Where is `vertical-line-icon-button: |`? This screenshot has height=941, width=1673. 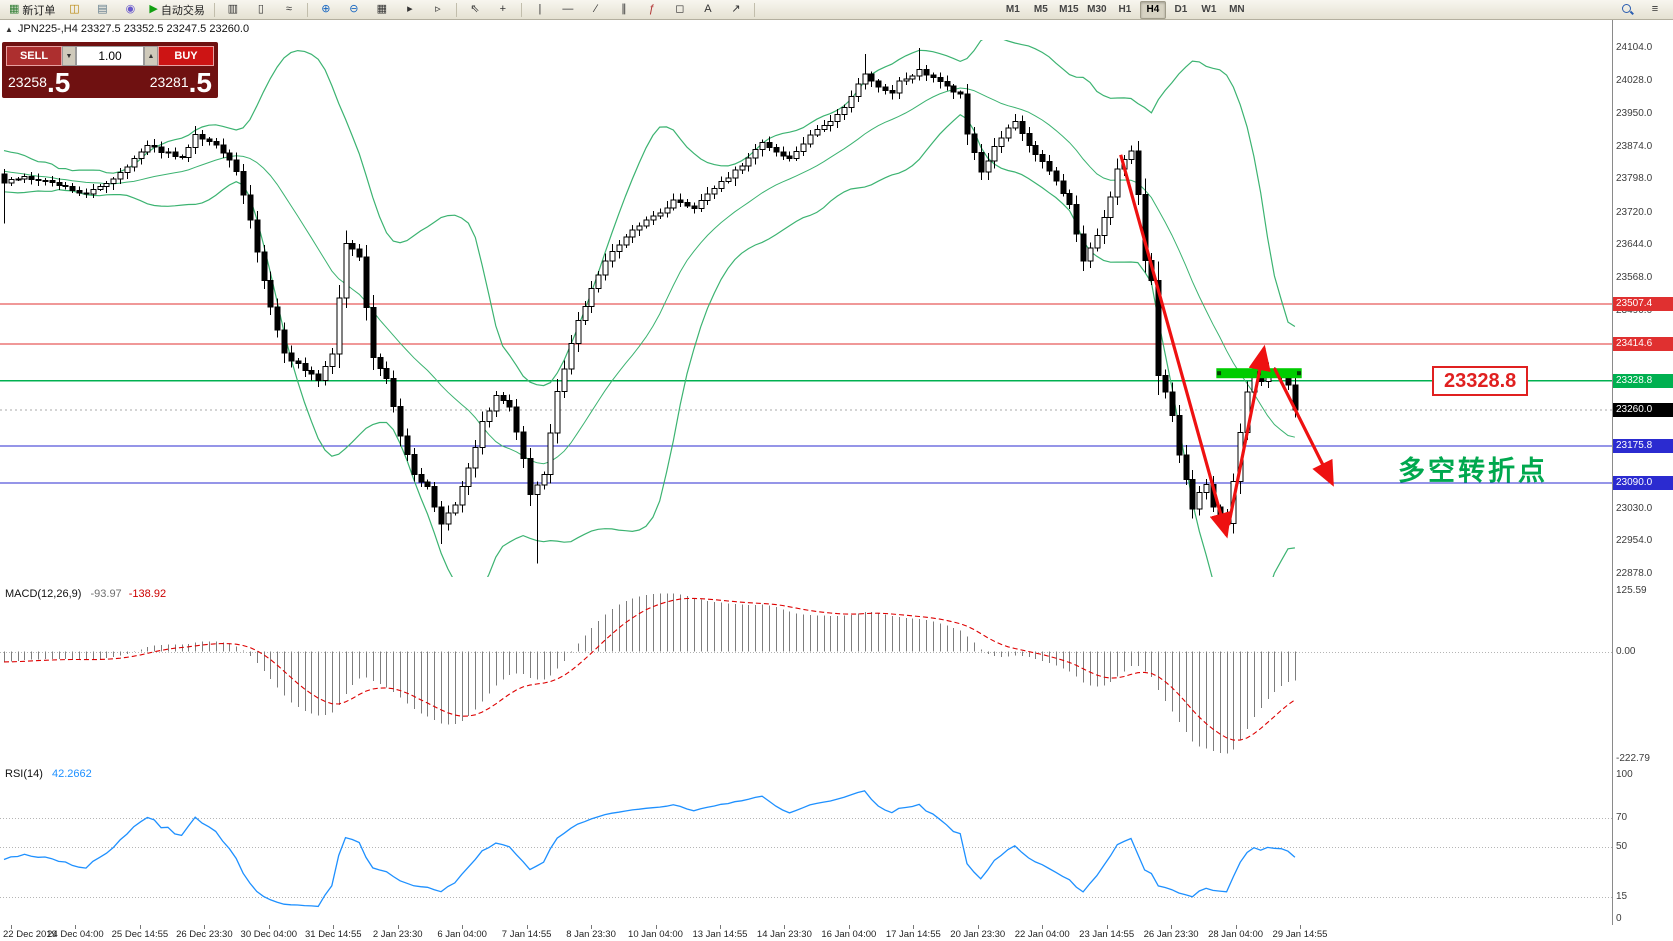
vertical-line-icon-button: | is located at coordinates (540, 10).